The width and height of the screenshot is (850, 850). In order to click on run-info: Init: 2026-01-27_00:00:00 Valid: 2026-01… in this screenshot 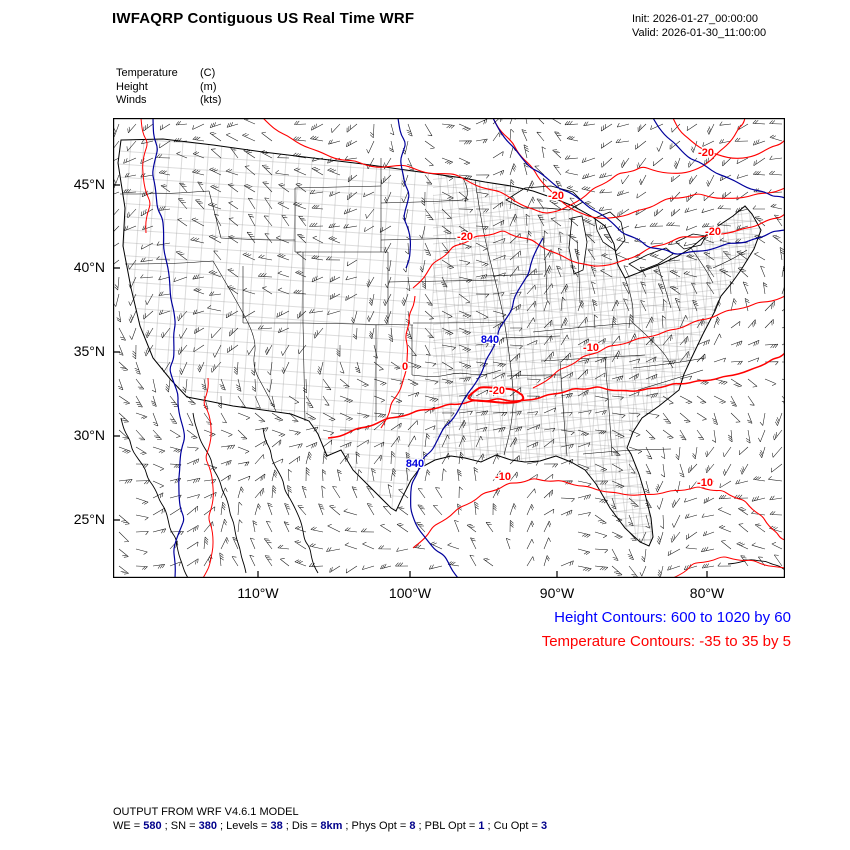, I will do `click(699, 26)`.